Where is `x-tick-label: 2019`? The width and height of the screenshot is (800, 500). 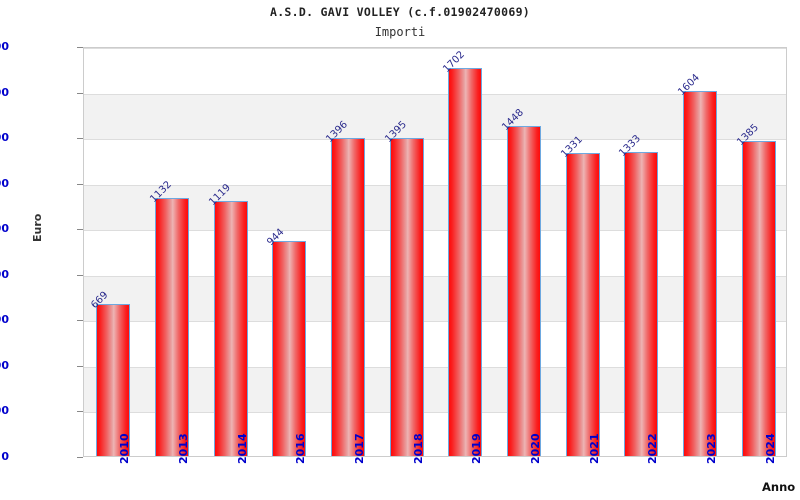
x-tick-label: 2019 is located at coordinates (477, 448).